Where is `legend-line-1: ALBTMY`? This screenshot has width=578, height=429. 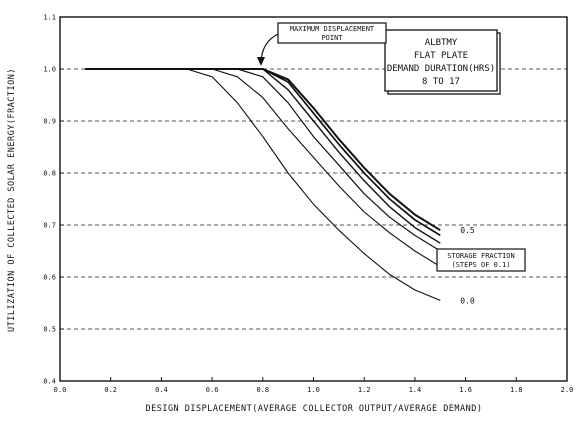 legend-line-1: ALBTMY is located at coordinates (441, 43).